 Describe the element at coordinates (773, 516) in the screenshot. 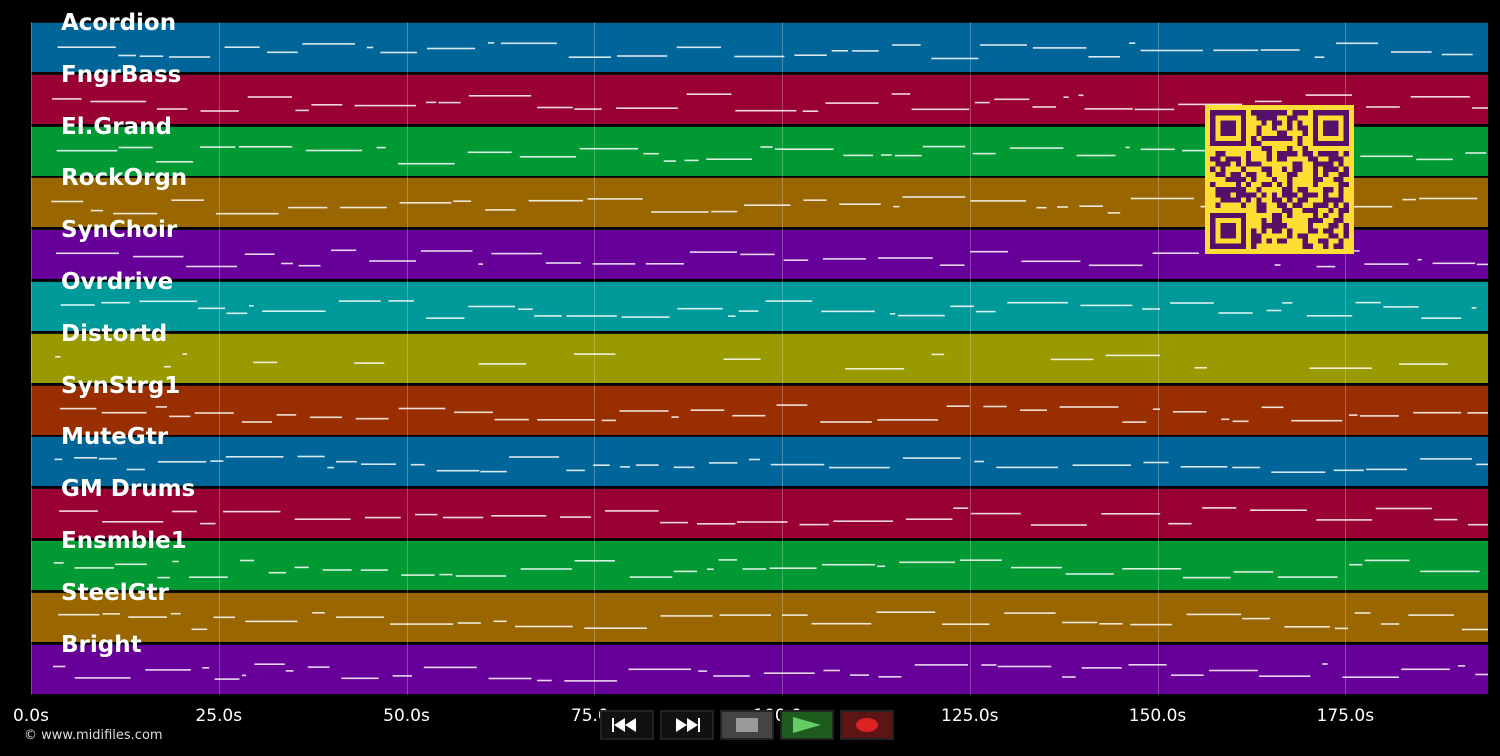

I see `note-strokes` at that location.